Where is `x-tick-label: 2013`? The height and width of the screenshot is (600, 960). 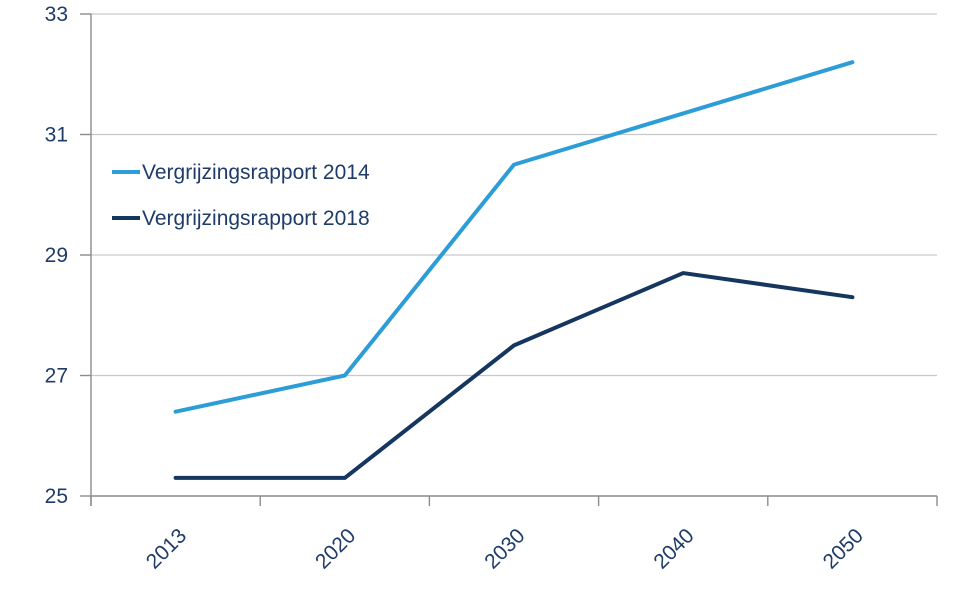 x-tick-label: 2013 is located at coordinates (166, 548).